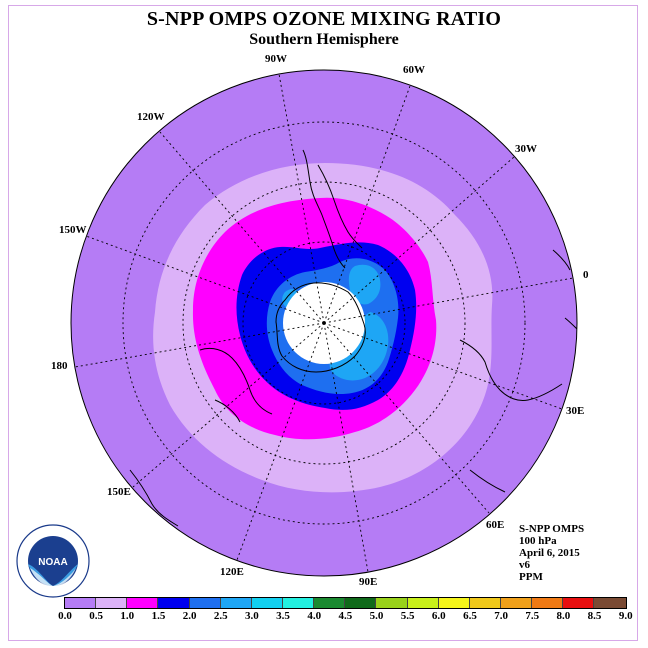  What do you see at coordinates (151, 117) in the screenshot?
I see `lon-label-120w: 120W` at bounding box center [151, 117].